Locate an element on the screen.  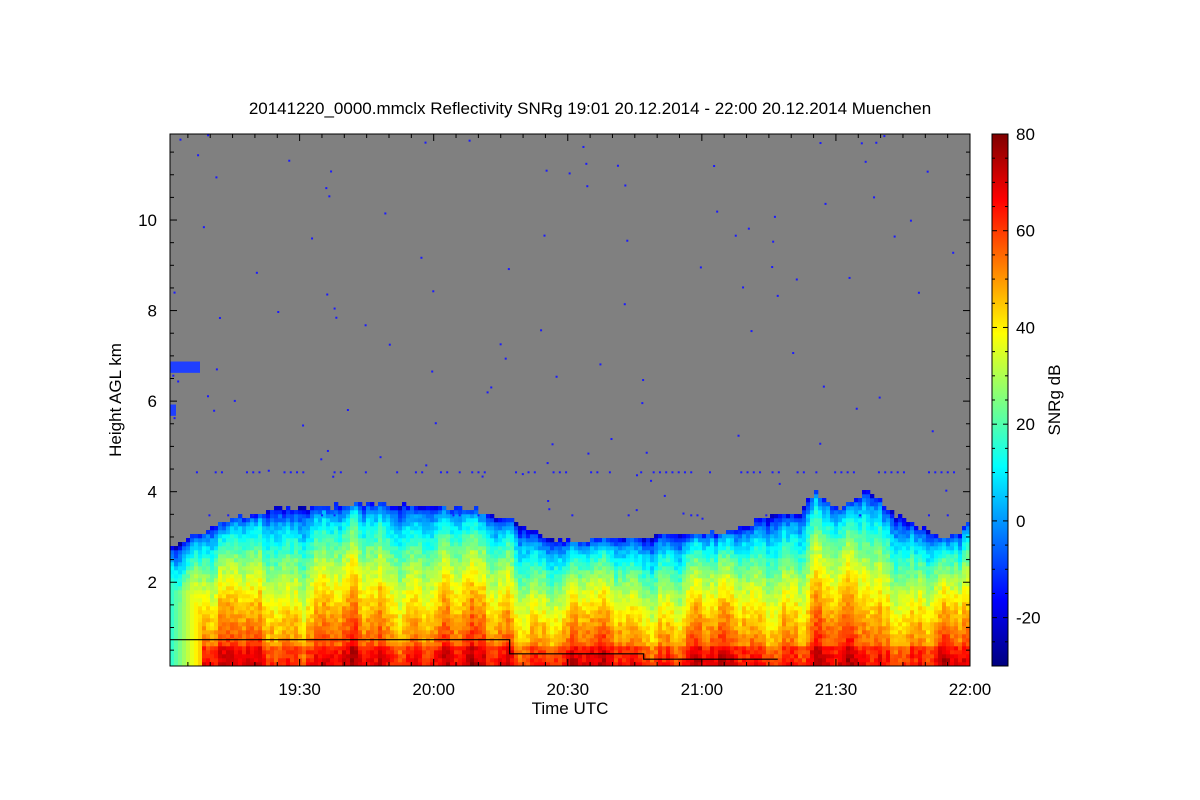
y-tick-label: 2 is located at coordinates (152, 582).